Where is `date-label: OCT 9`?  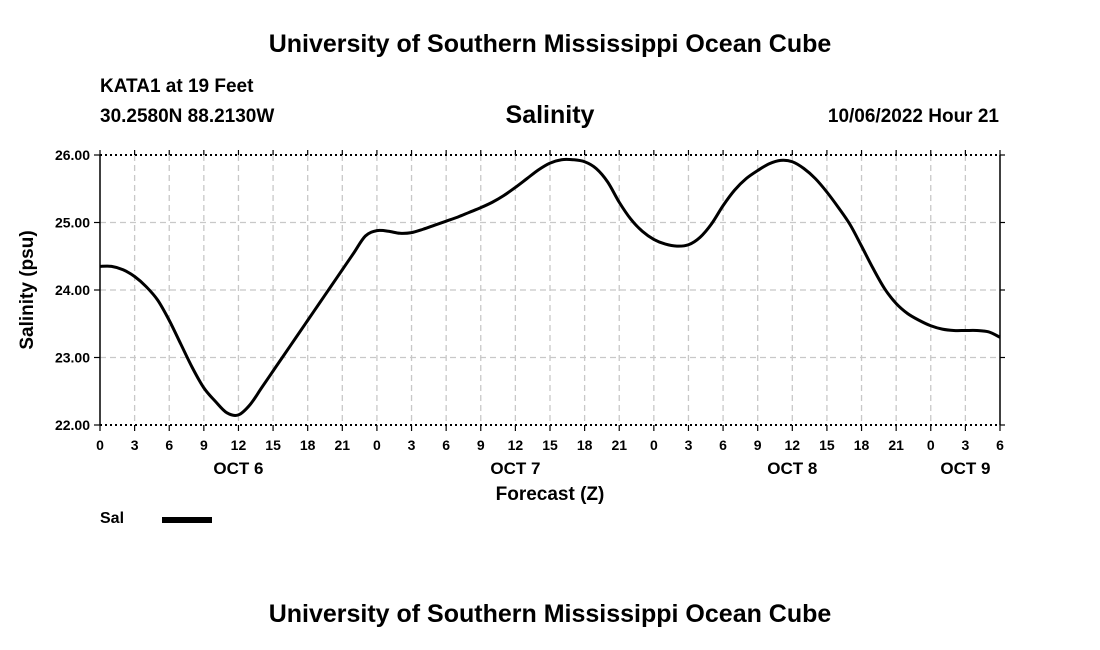 date-label: OCT 9 is located at coordinates (965, 468).